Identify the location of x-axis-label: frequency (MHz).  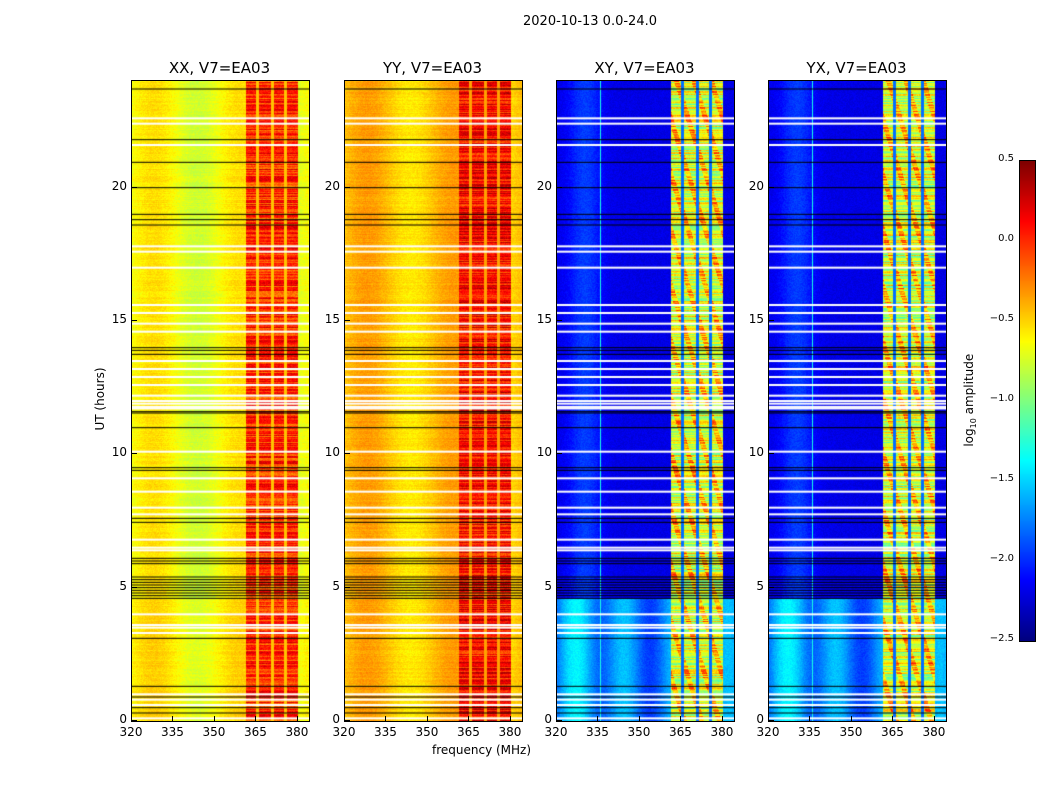
(482, 750).